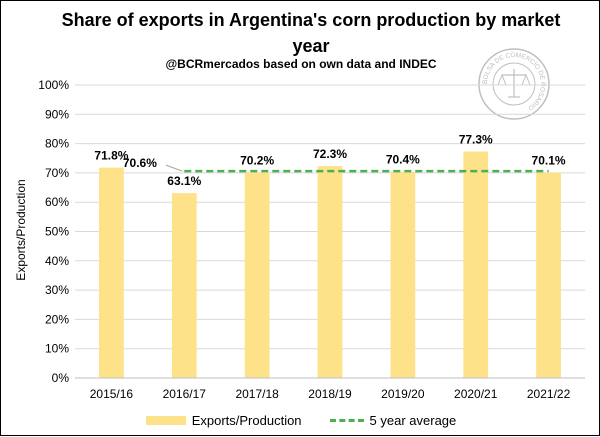 The height and width of the screenshot is (437, 600). What do you see at coordinates (549, 161) in the screenshot?
I see `bar-data-label: 70.1%` at bounding box center [549, 161].